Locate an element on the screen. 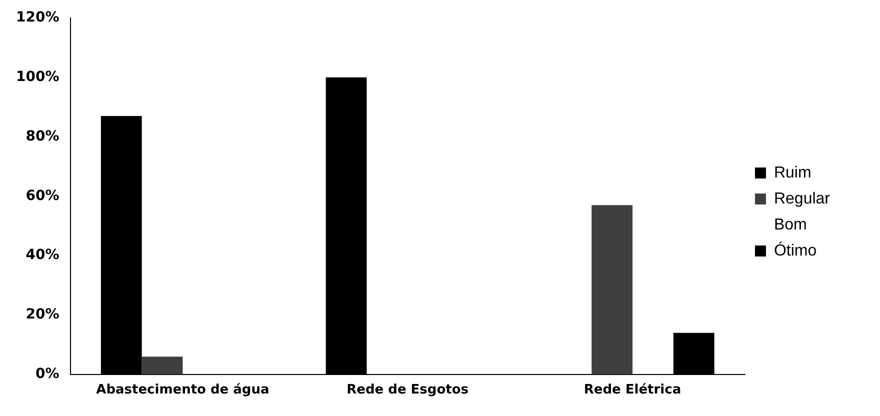 This screenshot has height=416, width=880. legend-label: Ruim is located at coordinates (793, 173).